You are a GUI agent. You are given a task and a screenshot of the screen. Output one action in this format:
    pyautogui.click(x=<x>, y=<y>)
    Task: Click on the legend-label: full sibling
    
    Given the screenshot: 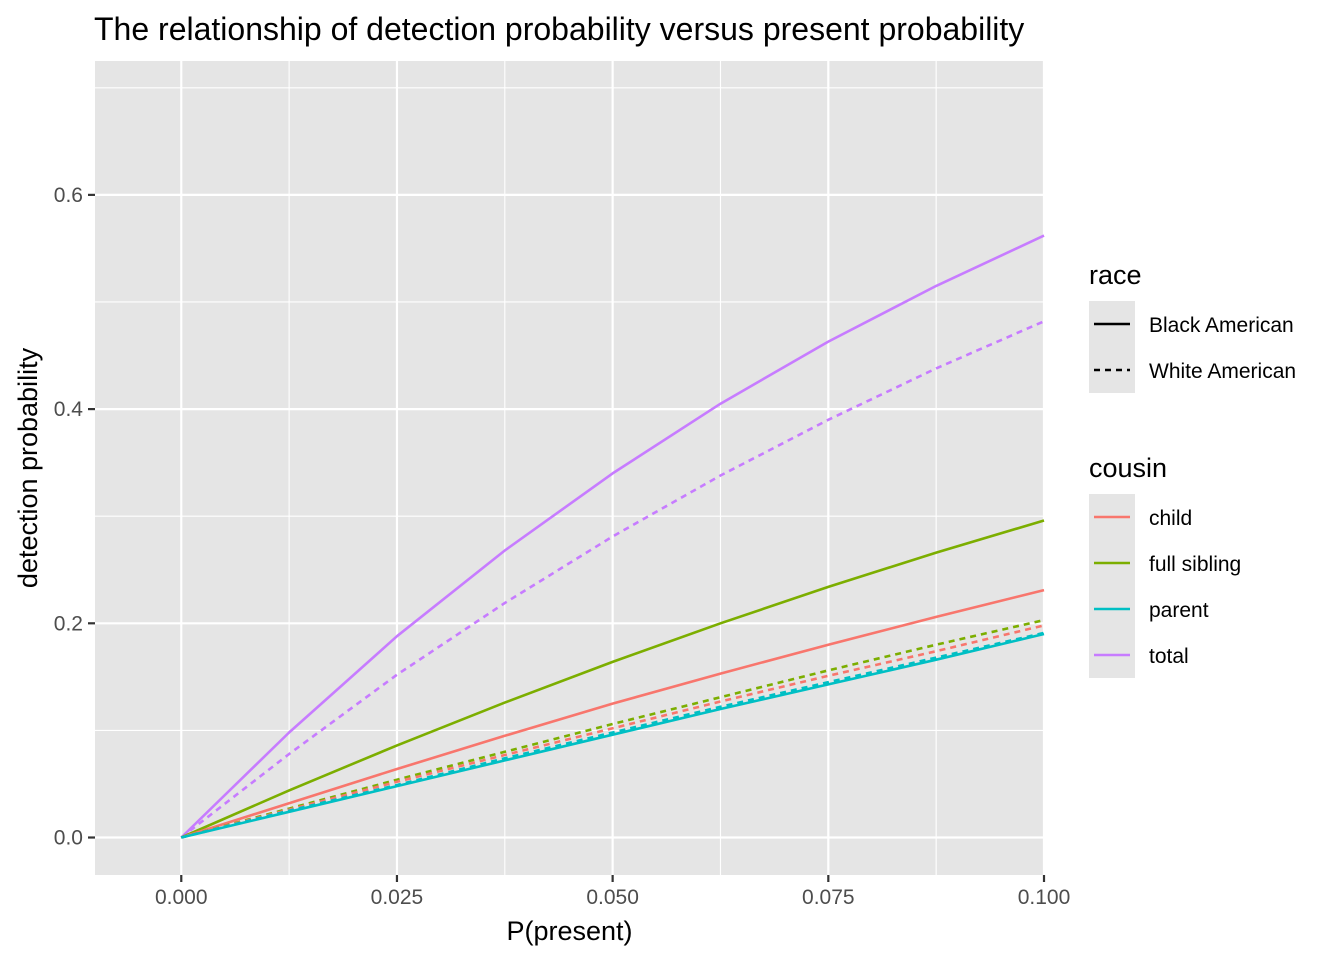 What is the action you would take?
    pyautogui.click(x=1195, y=564)
    